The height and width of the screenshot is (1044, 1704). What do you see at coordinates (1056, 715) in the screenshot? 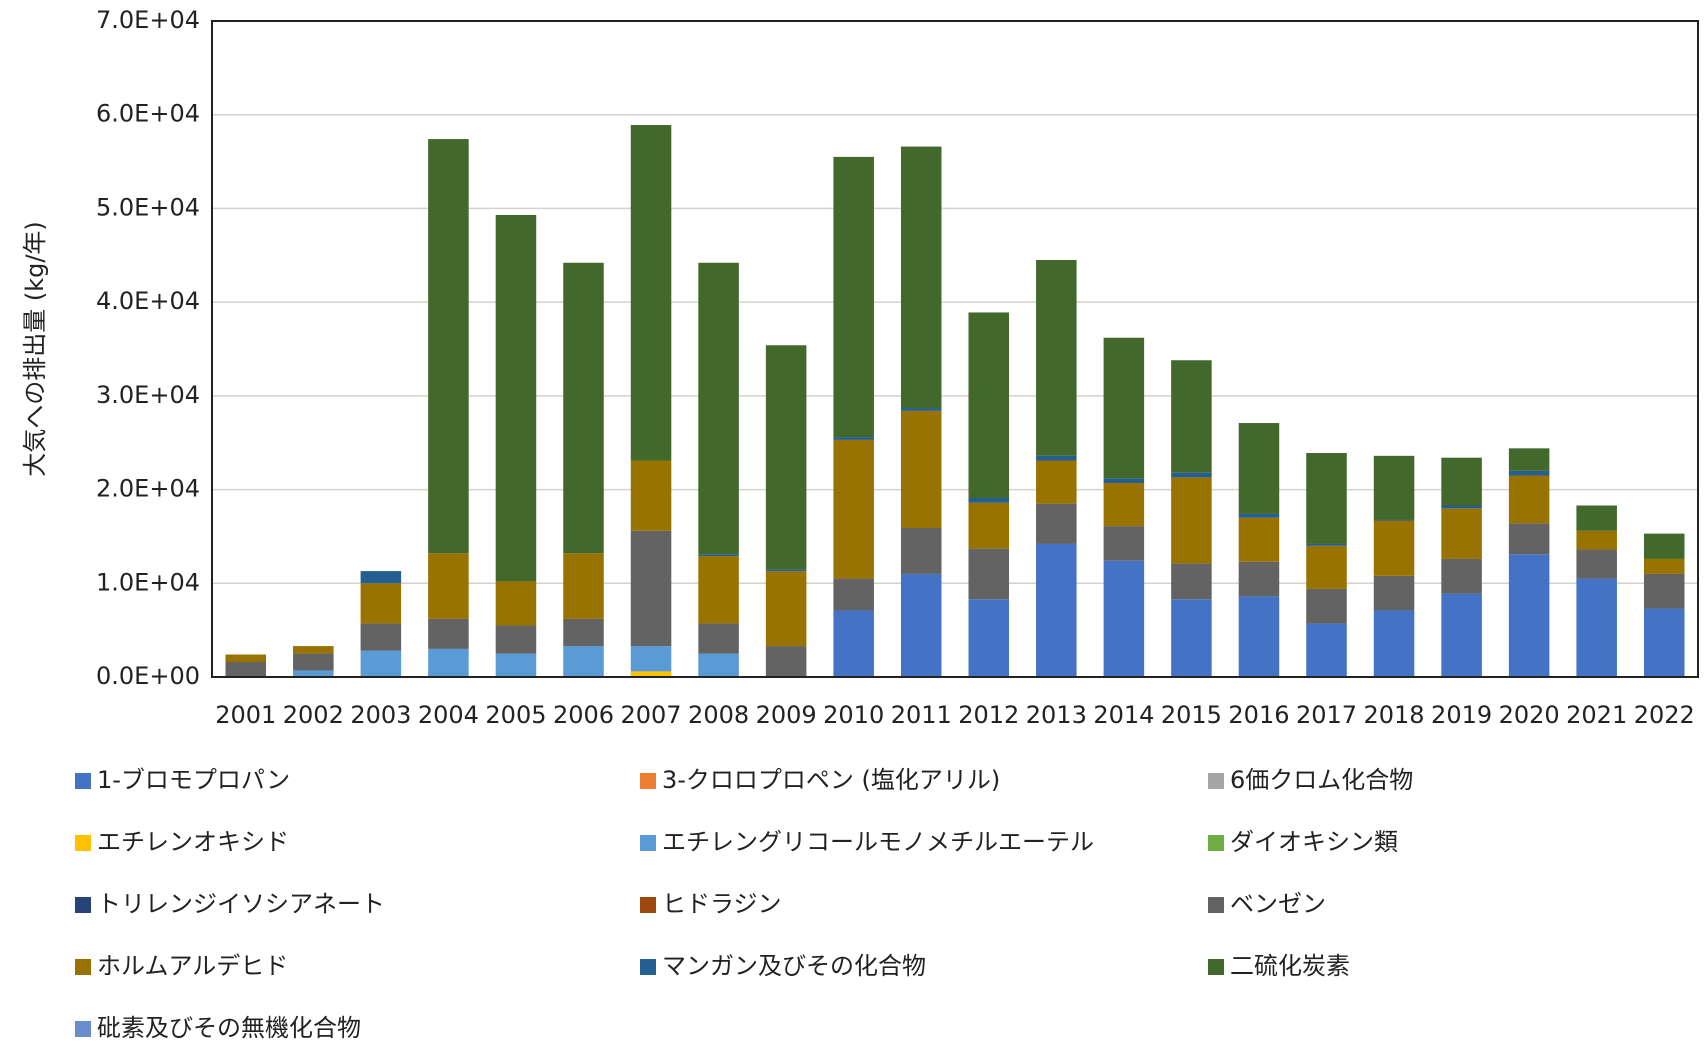
I see `x-tick-label: 2013` at bounding box center [1056, 715].